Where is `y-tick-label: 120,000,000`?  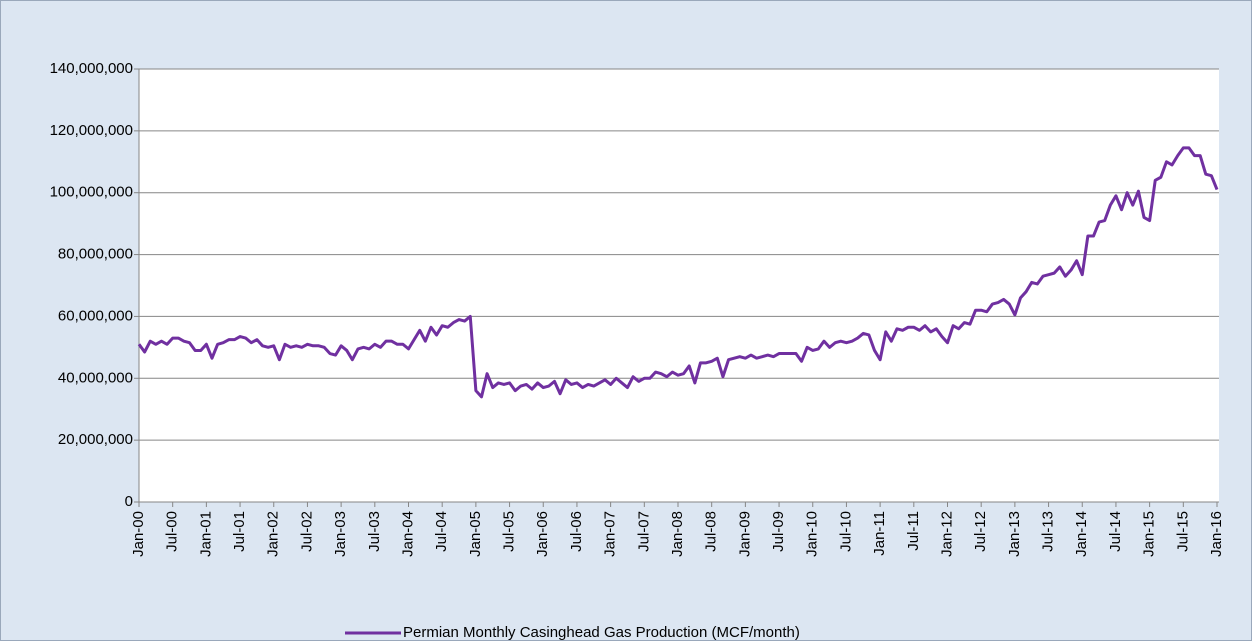
y-tick-label: 120,000,000 is located at coordinates (91, 130).